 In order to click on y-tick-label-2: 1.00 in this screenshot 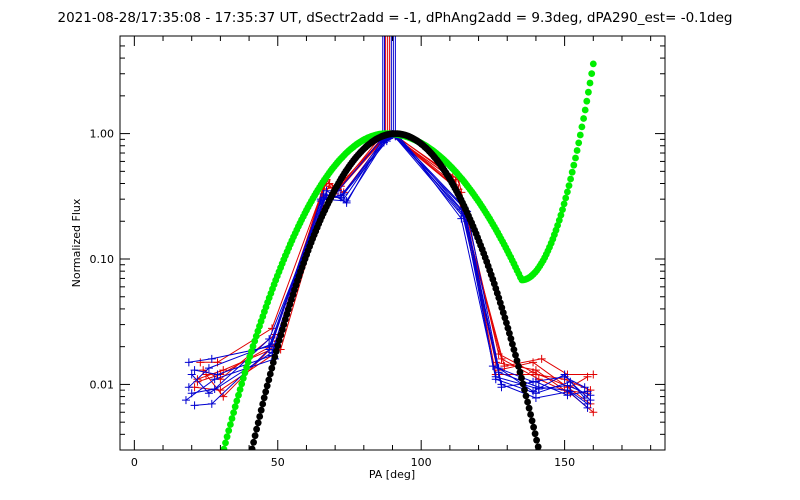, I will do `click(102, 134)`.